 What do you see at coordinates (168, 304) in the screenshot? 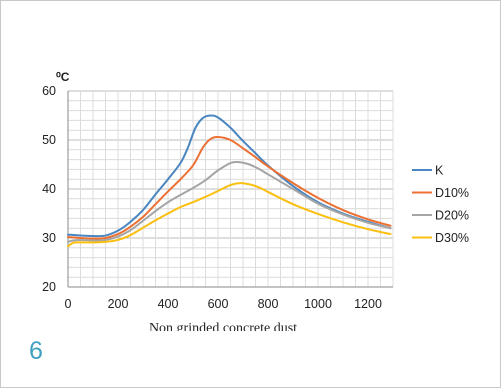
I see `x-tick-label: 400` at bounding box center [168, 304].